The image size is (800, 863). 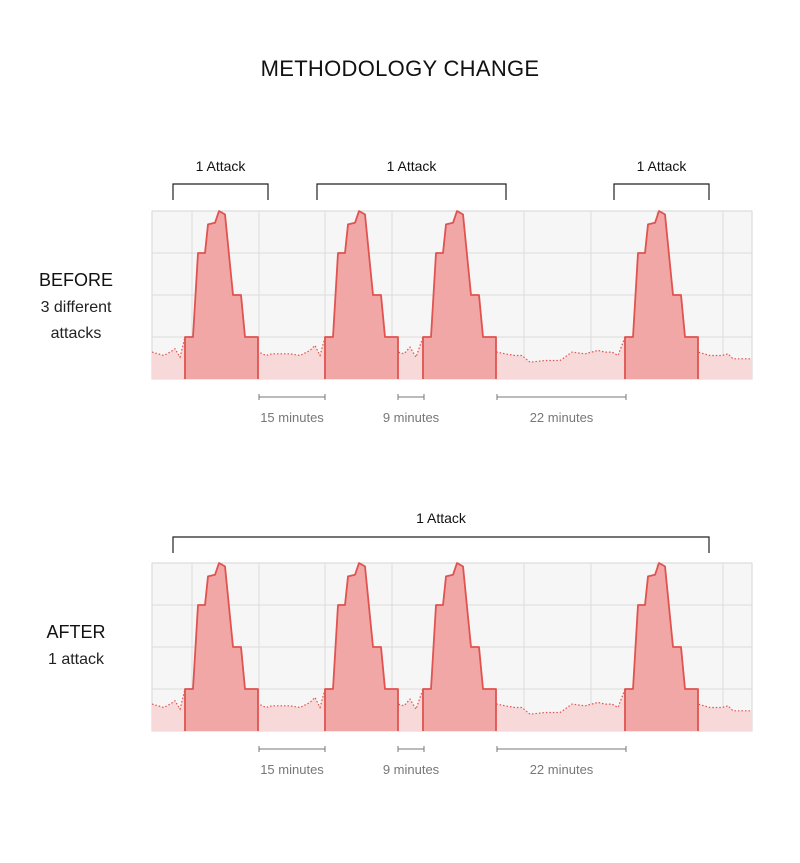 I want to click on before-traffic-chart, so click(x=452, y=295).